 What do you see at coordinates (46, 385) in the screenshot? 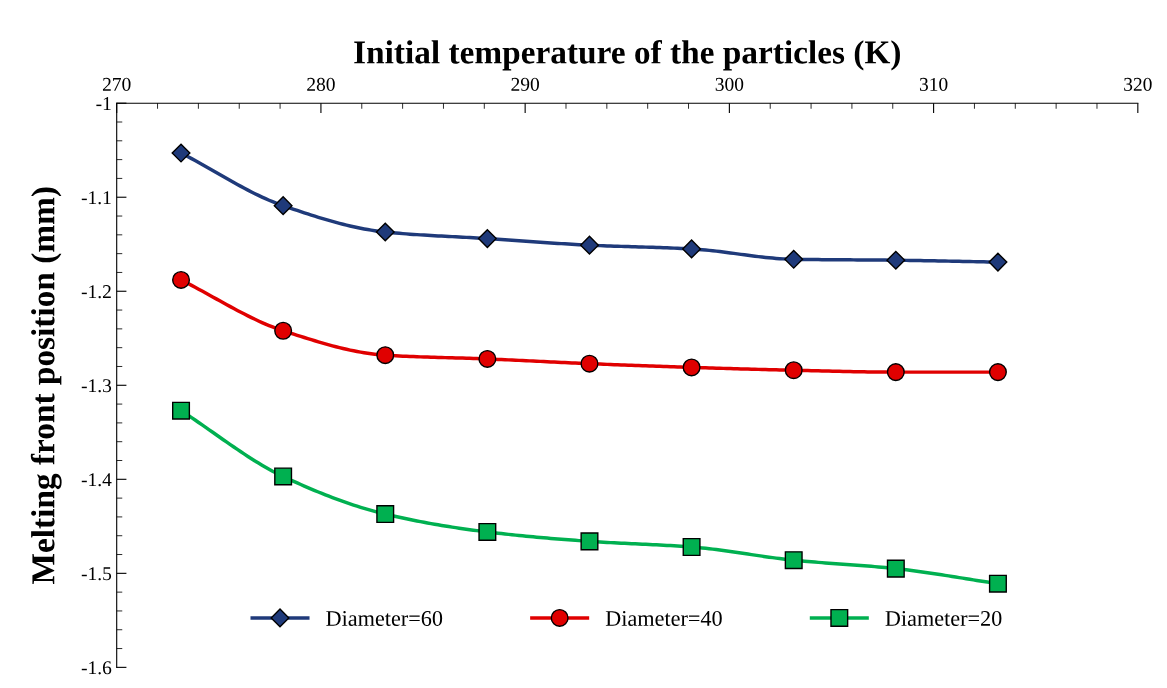
I see `y-axis-title: Melting front position (mm)` at bounding box center [46, 385].